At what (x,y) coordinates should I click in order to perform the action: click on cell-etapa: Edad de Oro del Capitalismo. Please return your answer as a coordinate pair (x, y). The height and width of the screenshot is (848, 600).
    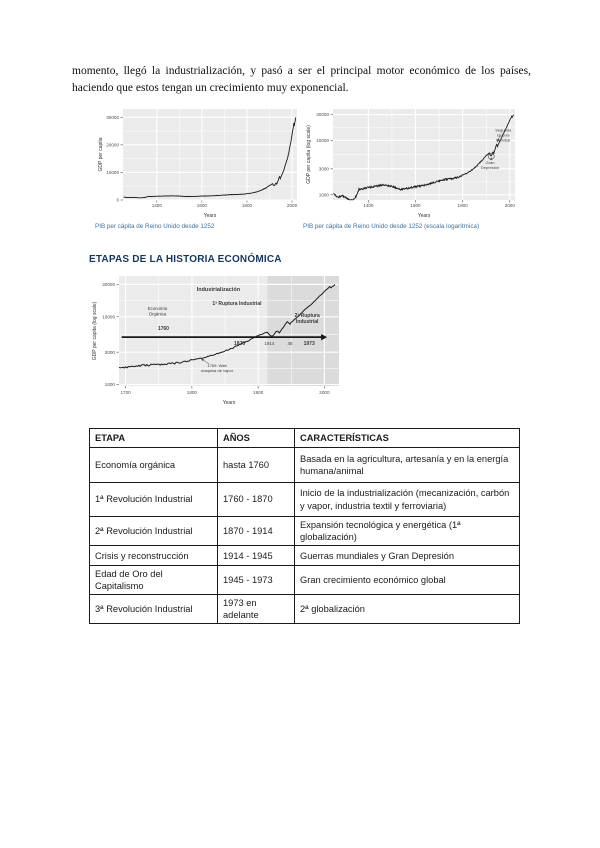
    Looking at the image, I should click on (153, 580).